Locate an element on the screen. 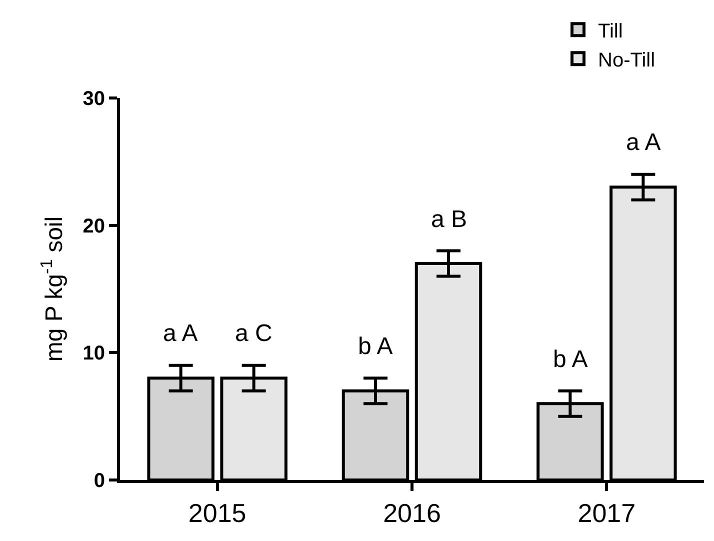  data-label: a C is located at coordinates (253, 333).